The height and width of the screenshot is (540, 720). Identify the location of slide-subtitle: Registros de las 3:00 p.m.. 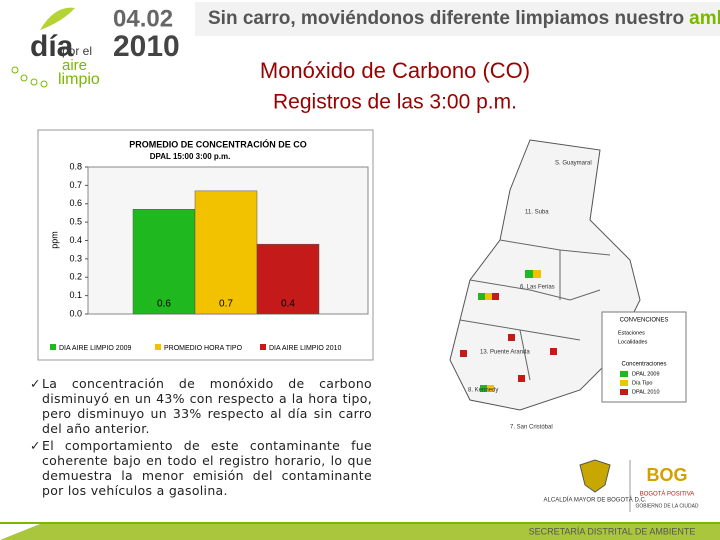
(395, 102).